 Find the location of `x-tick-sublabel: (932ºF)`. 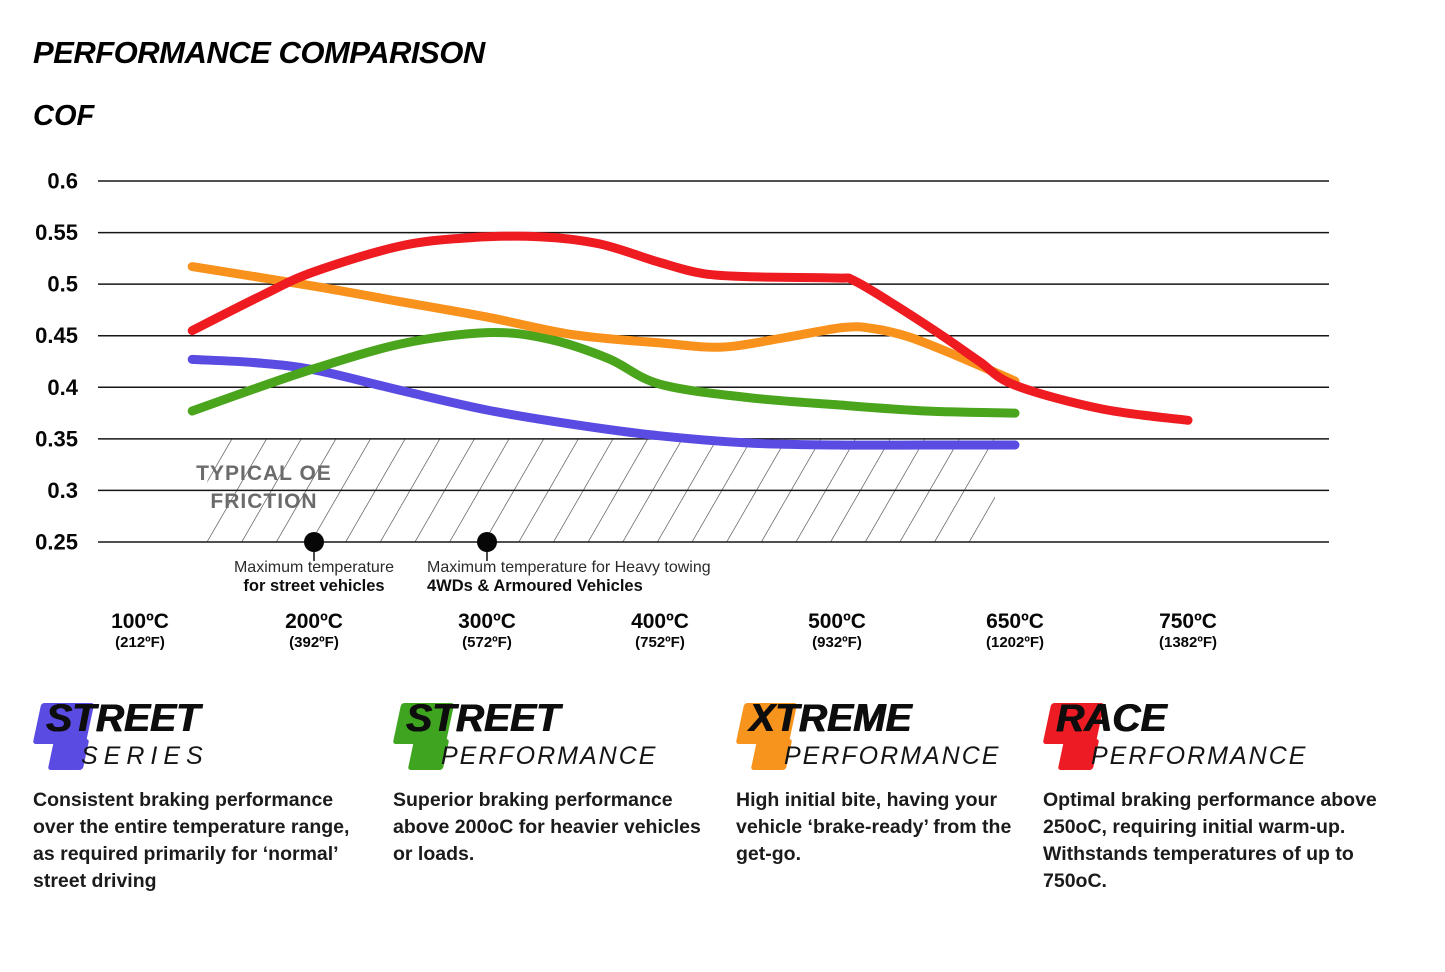

x-tick-sublabel: (932ºF) is located at coordinates (837, 642).